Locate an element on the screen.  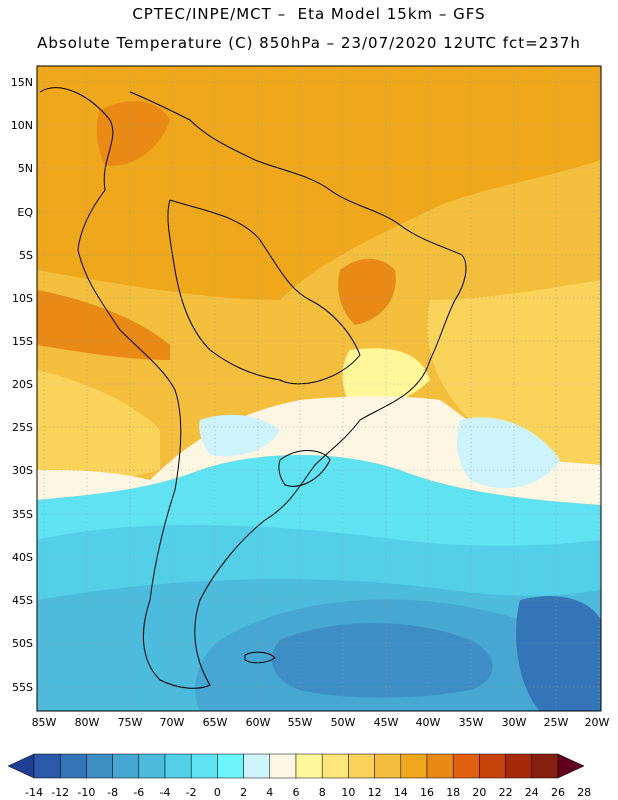
lon-label: 65W is located at coordinates (215, 722).